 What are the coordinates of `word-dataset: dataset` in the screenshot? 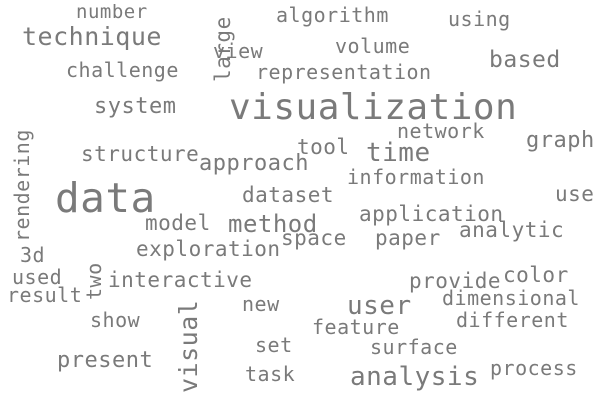 It's located at (288, 195).